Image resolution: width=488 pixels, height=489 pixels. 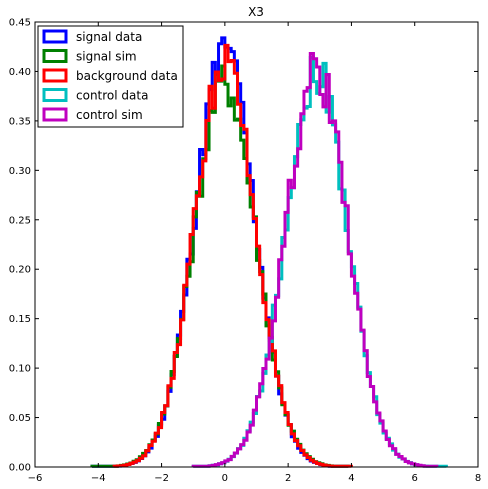 I want to click on chart-title: X3, so click(x=256, y=12).